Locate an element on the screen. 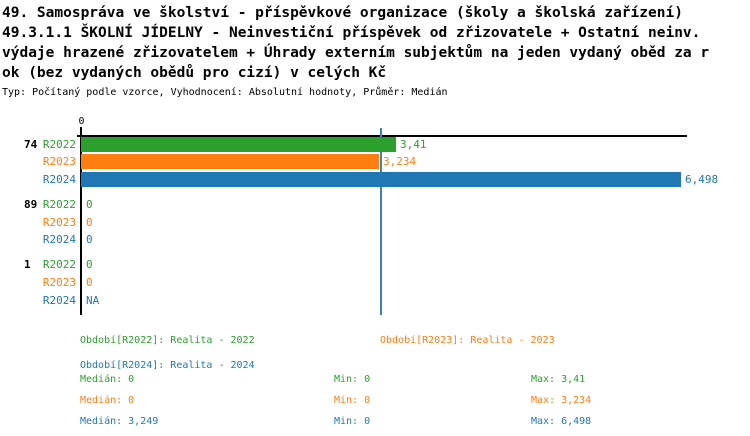  stats-row-r2024: Medián: 3,249 Min: 0 Max: 6,498 is located at coordinates (375, 422).